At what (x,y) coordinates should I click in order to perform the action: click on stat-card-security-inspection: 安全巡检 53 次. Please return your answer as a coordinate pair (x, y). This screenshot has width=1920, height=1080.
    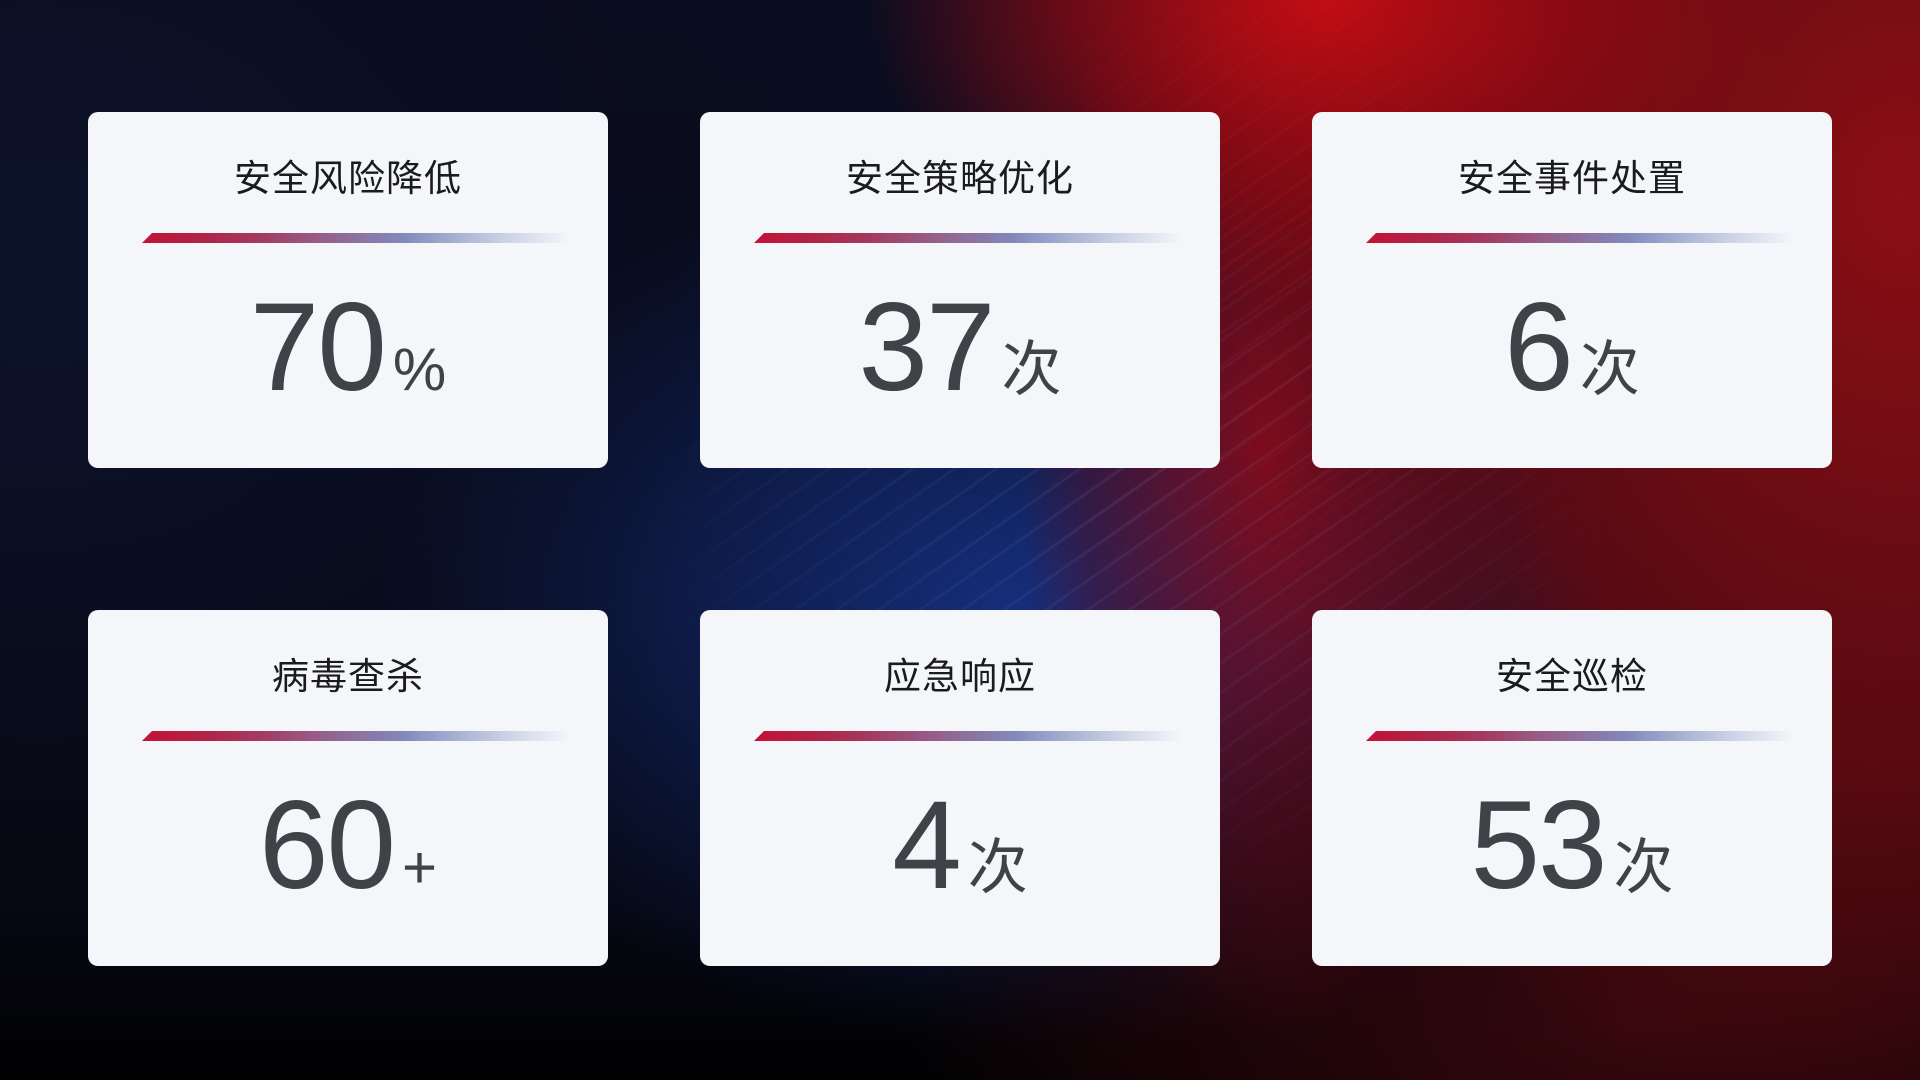
    Looking at the image, I should click on (1572, 788).